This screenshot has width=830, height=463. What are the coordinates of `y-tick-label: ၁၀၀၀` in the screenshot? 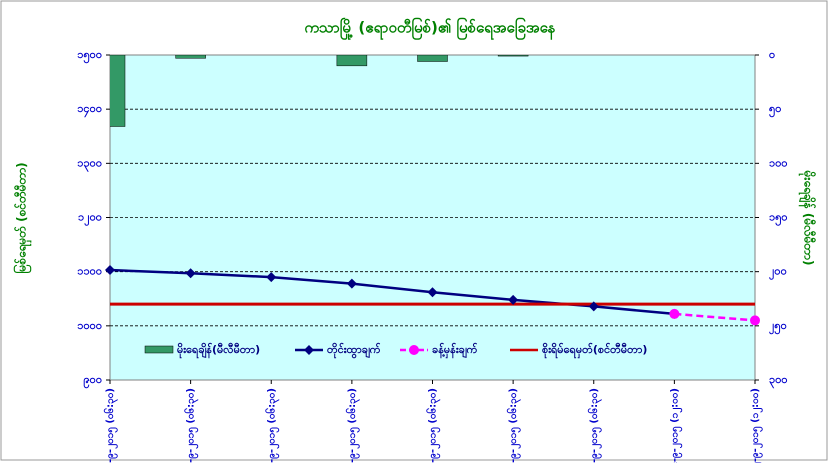 It's located at (89, 325).